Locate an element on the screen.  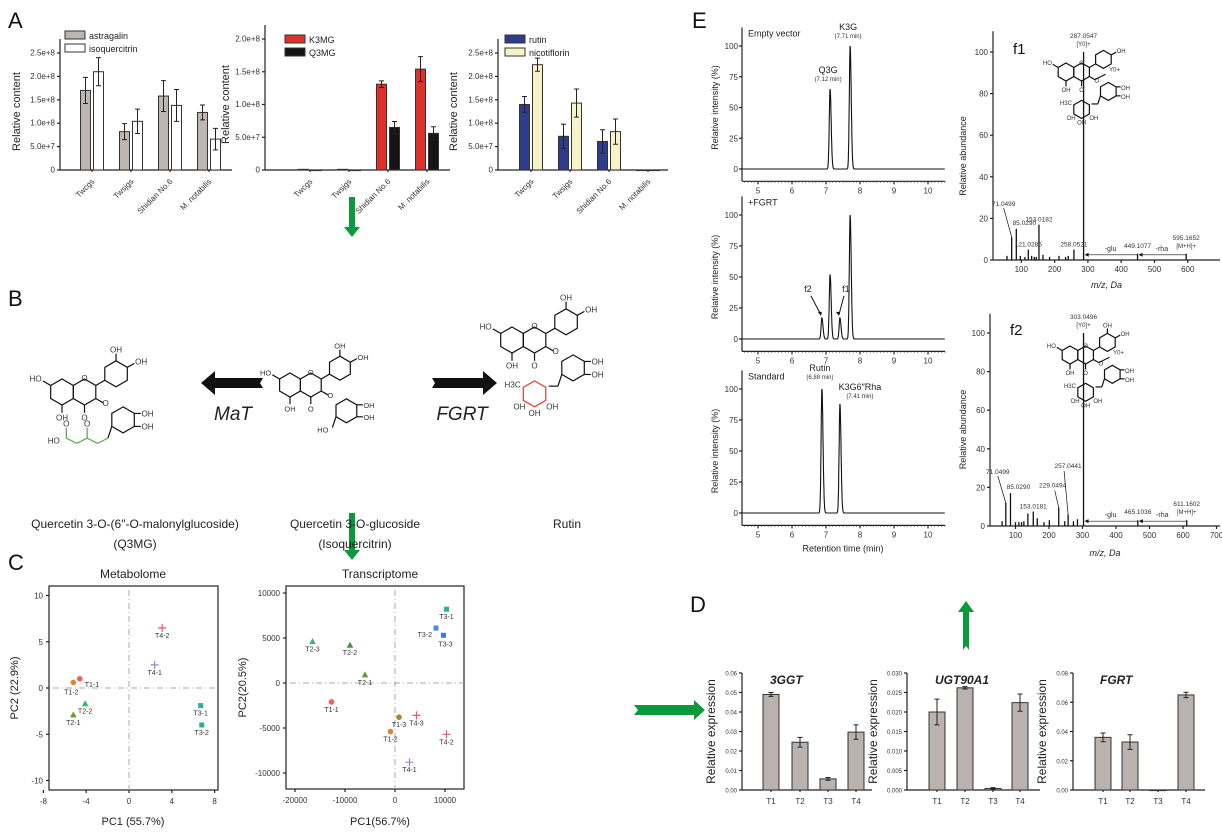
y-tick-label: 25 is located at coordinates (733, 308).